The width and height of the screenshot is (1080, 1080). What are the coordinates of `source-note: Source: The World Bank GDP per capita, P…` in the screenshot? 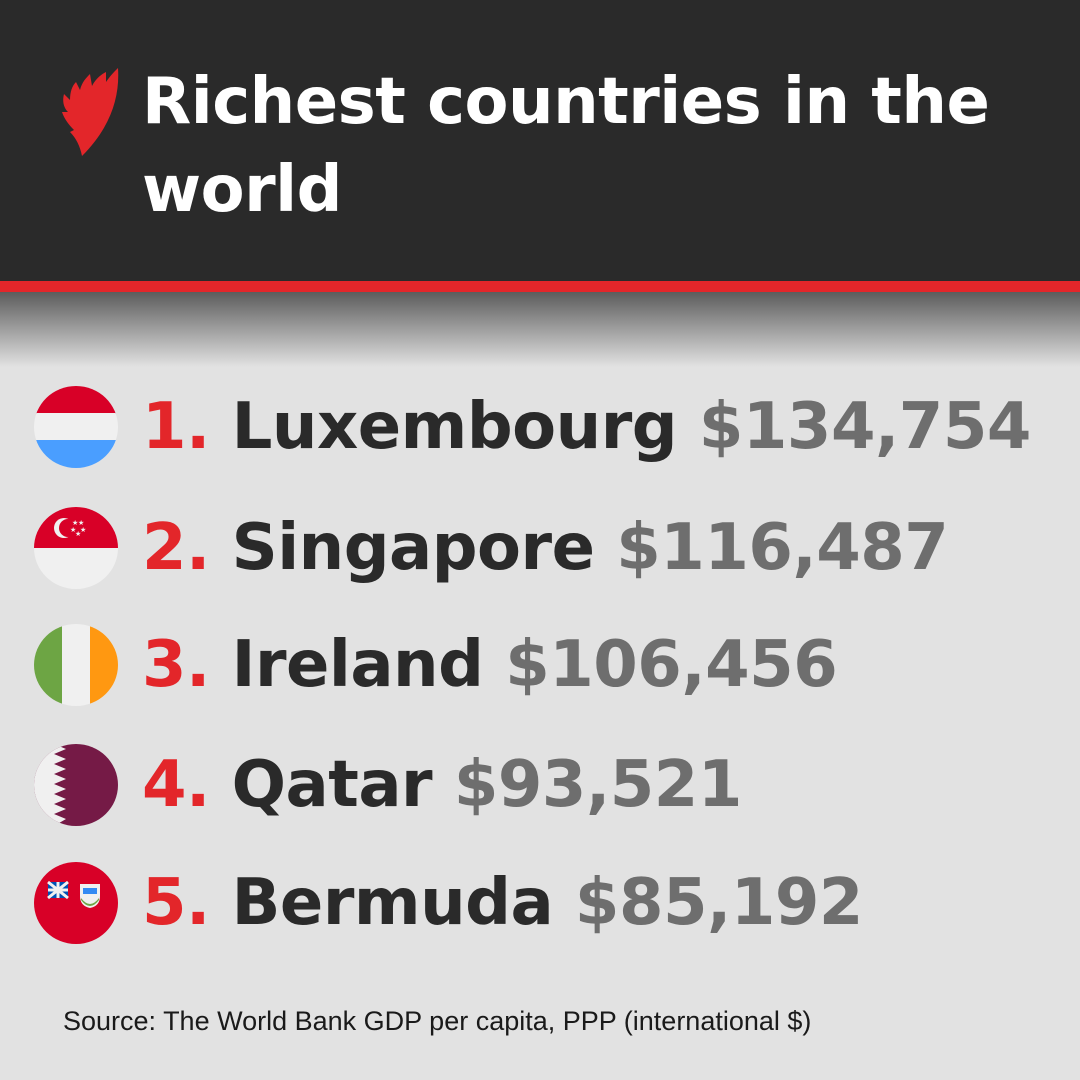 It's located at (437, 1021).